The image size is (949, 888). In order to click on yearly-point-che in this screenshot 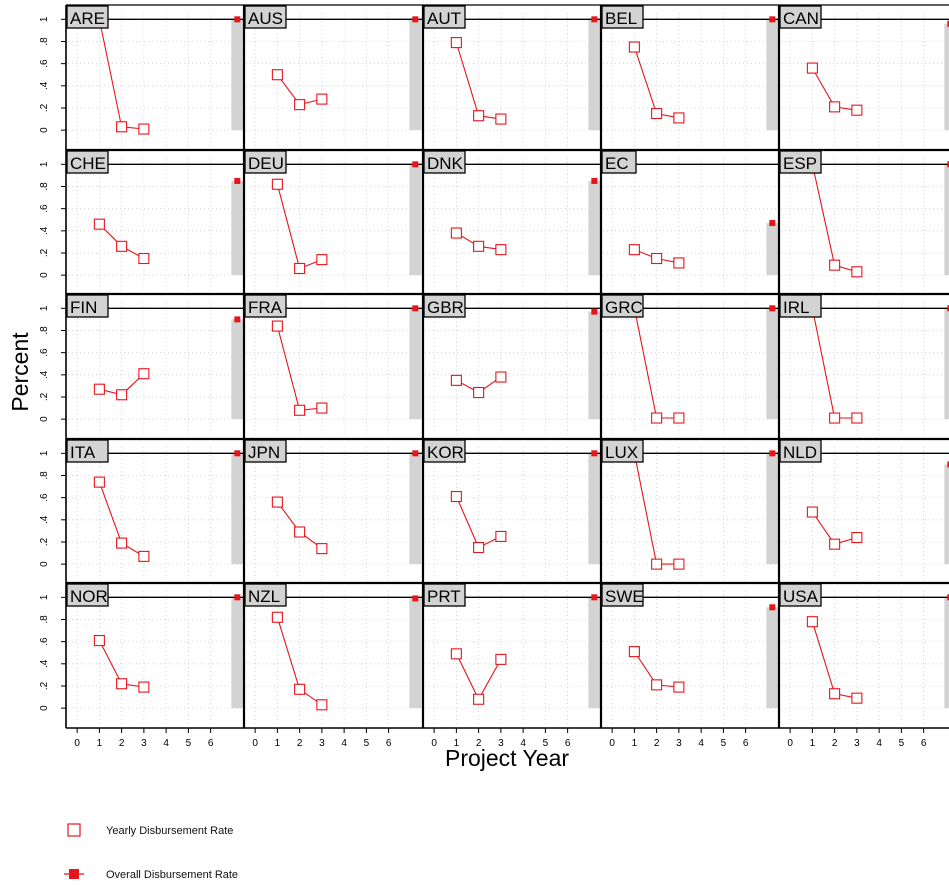, I will do `click(144, 258)`.